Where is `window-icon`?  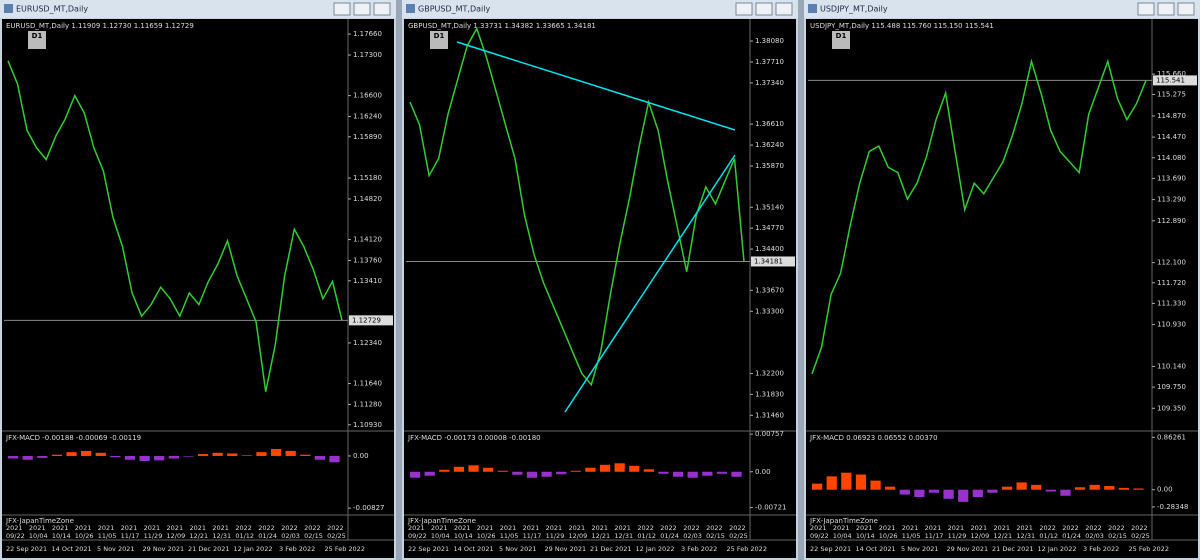 window-icon is located at coordinates (410, 8).